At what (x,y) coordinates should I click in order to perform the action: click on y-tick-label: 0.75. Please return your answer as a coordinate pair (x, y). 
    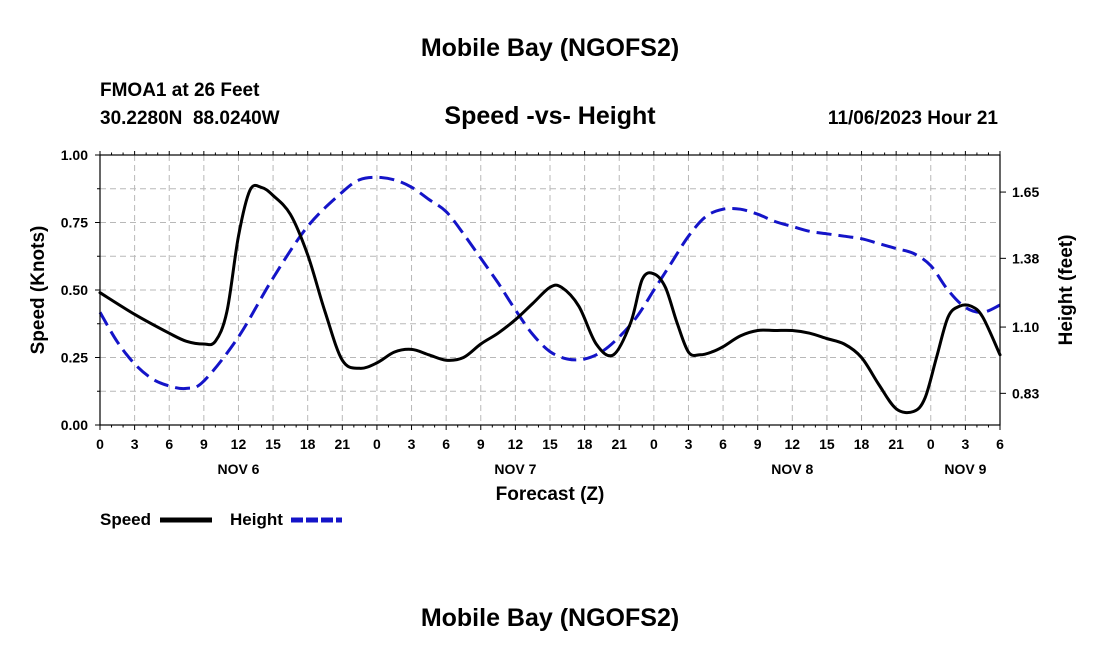
    Looking at the image, I should click on (74, 223).